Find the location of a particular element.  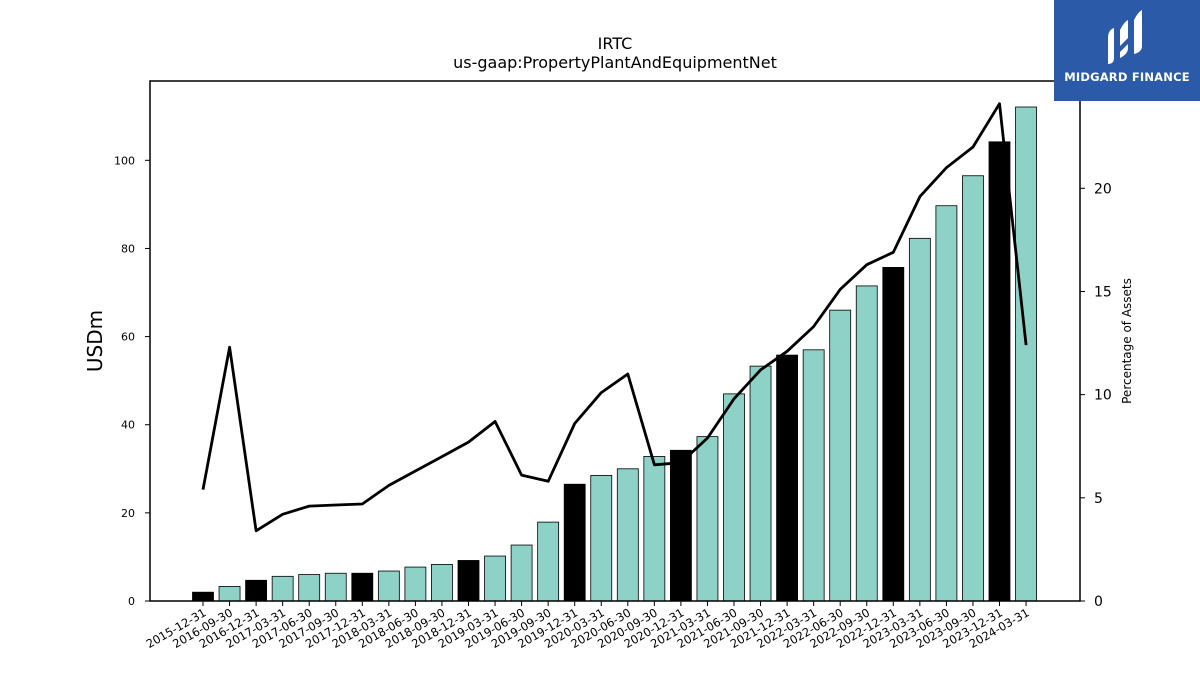

midgard-finance-logo: MIDGARD FINANCE is located at coordinates (1127, 50).